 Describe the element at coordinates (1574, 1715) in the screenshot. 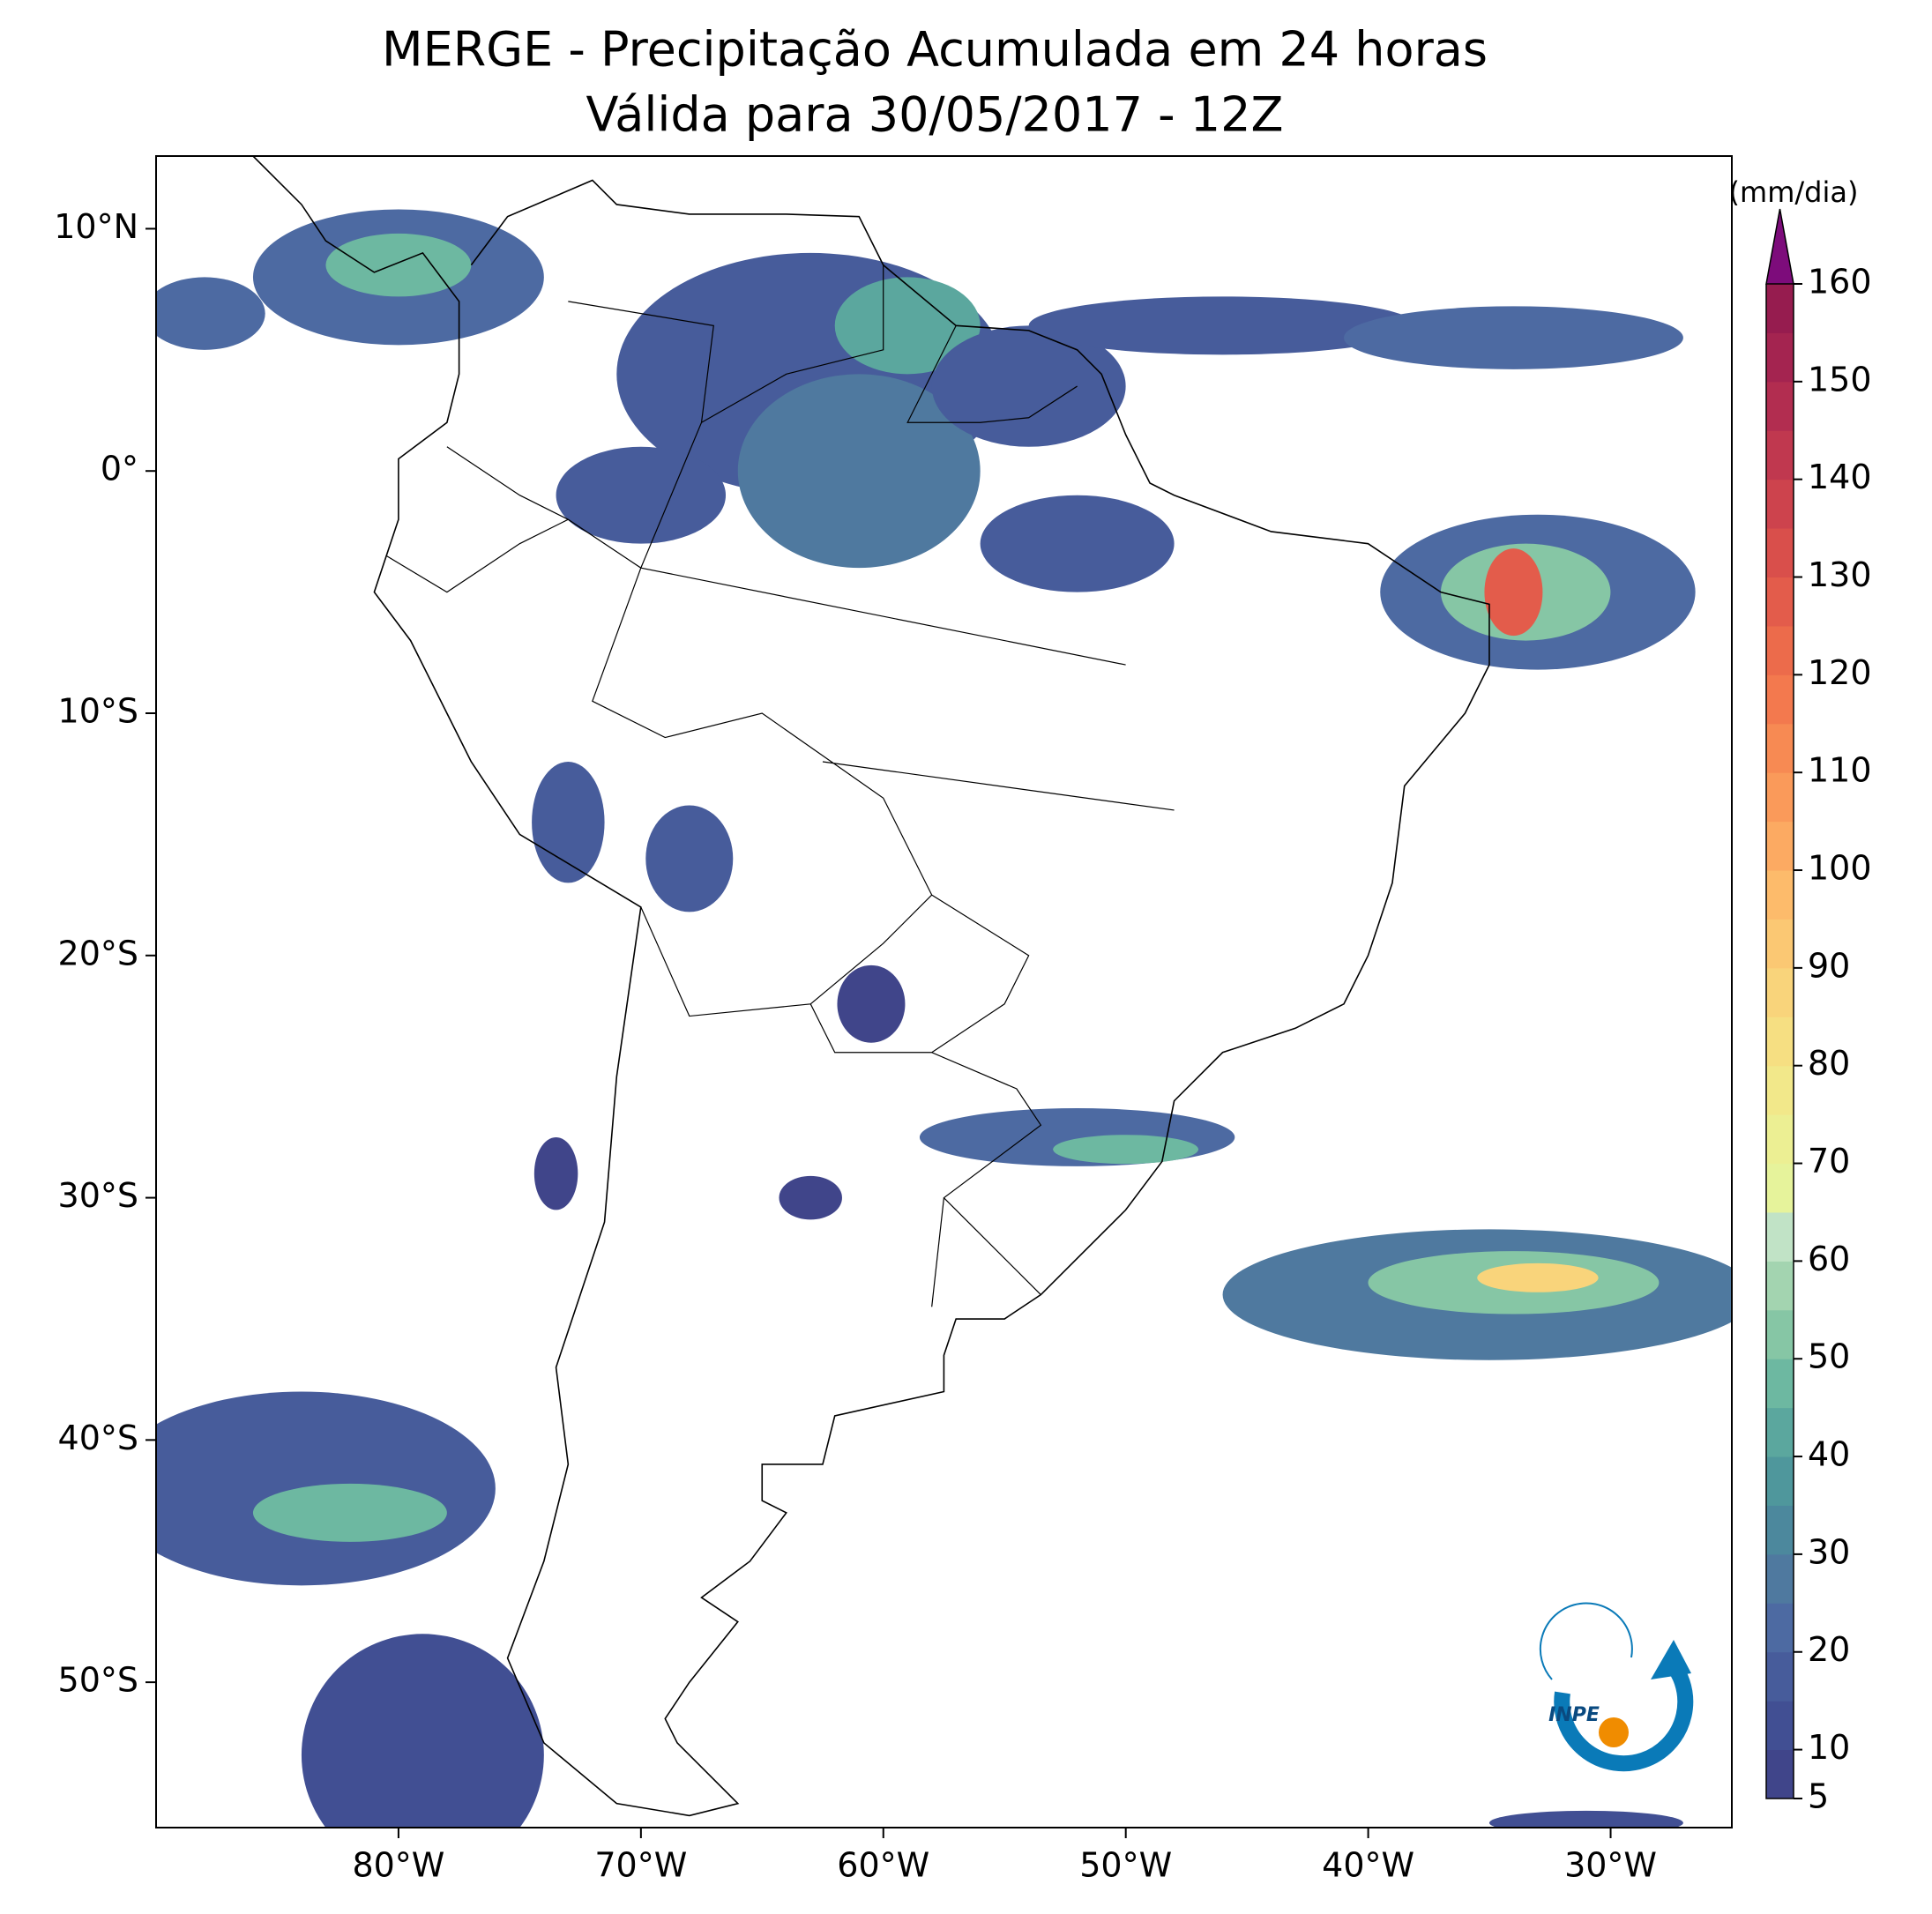

I see `logo-text: INPE` at that location.